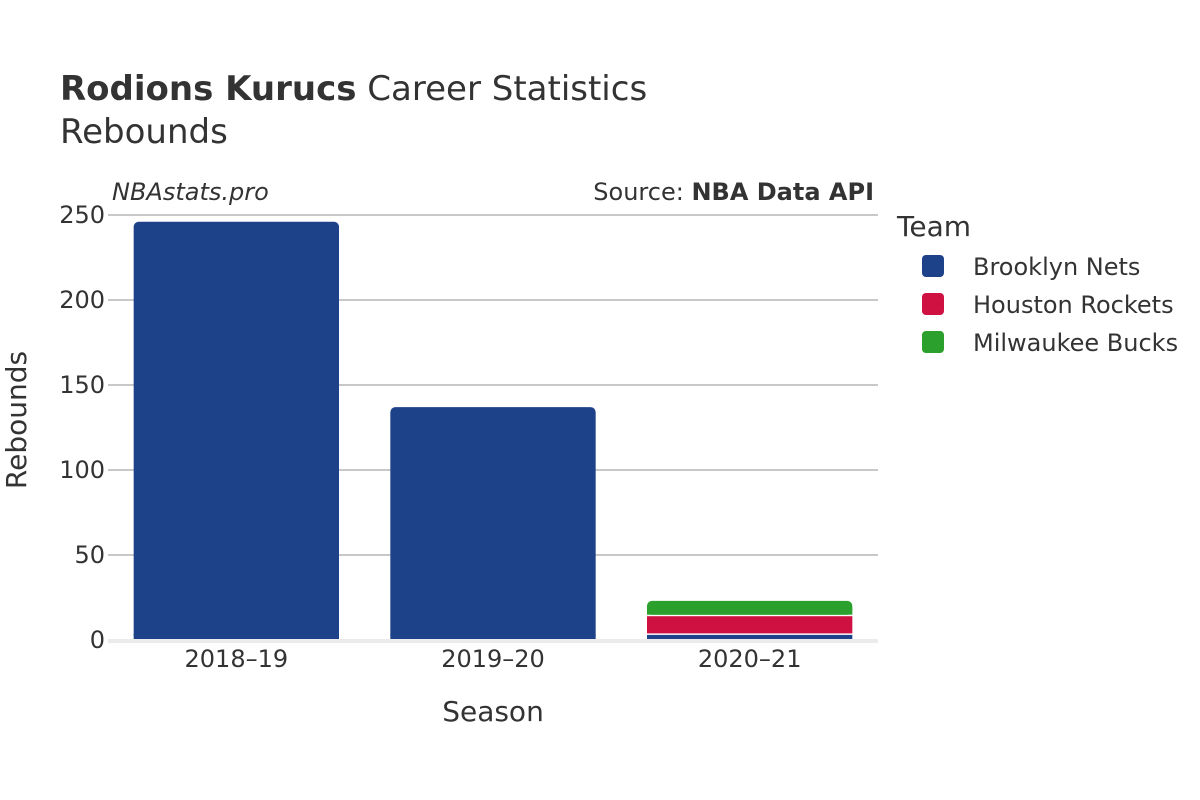 This screenshot has height=800, width=1200. Describe the element at coordinates (782, 192) in the screenshot. I see `source-value: NBA Data API` at that location.